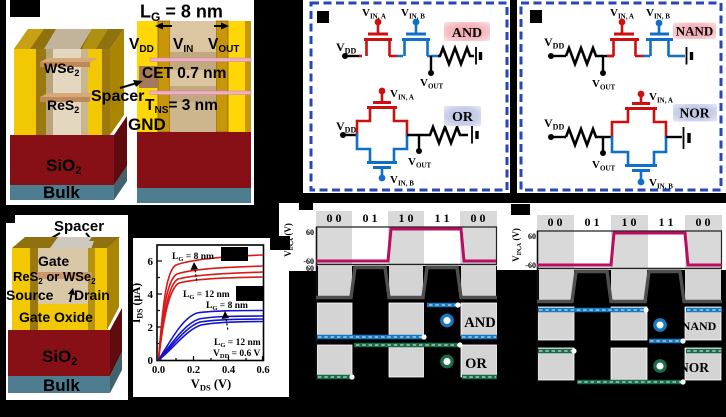 The width and height of the screenshot is (726, 417). What do you see at coordinates (151, 361) in the screenshot?
I see `svg-text: 0` at bounding box center [151, 361].